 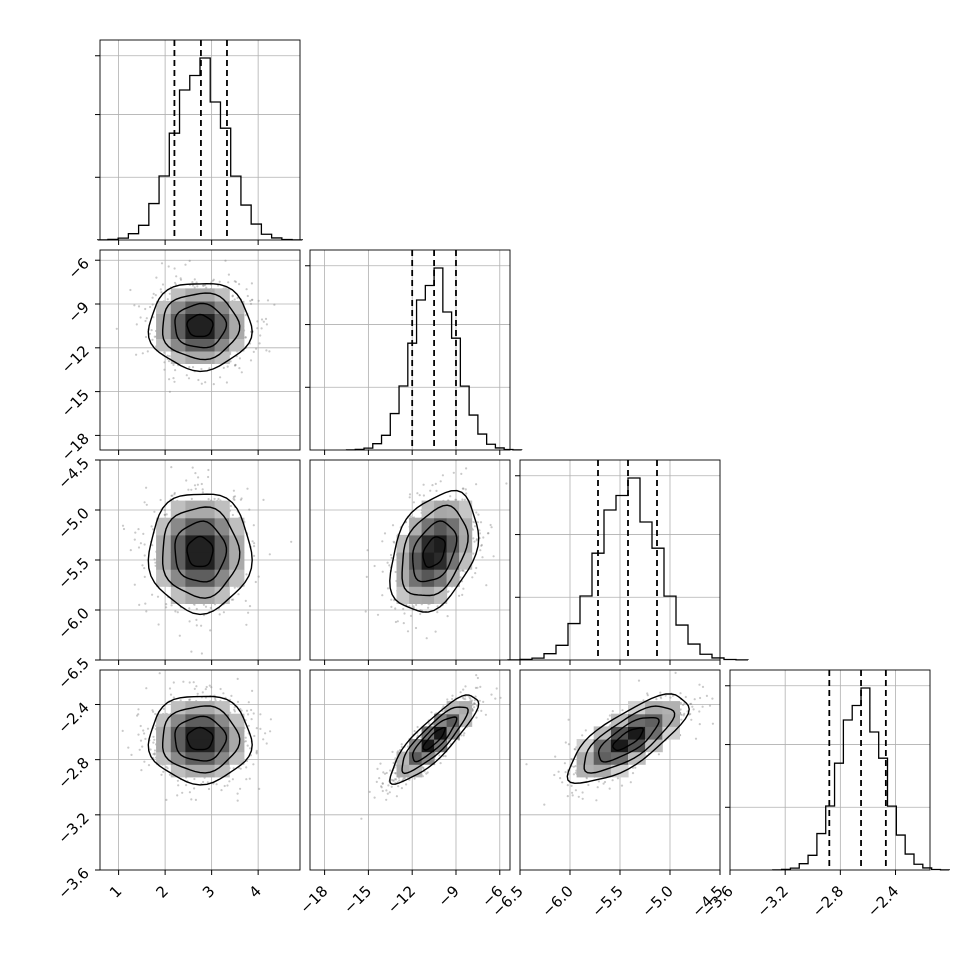 I want to click on y-tick-label-2-1: −6.0, so click(x=73, y=623).